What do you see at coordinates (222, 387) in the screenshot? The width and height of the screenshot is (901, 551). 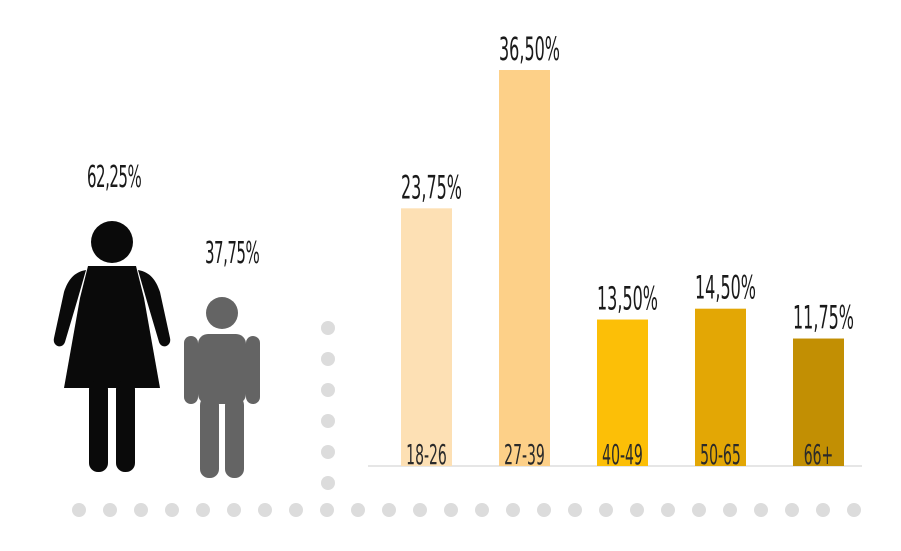 I see `man-icon` at bounding box center [222, 387].